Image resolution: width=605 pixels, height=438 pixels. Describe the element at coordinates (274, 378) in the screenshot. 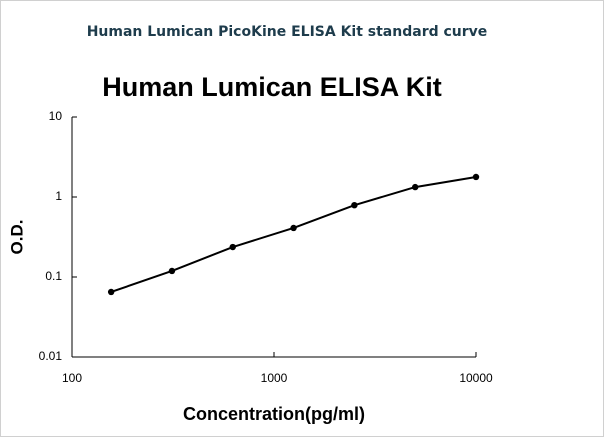

I see `x-tick-label: 1000` at that location.